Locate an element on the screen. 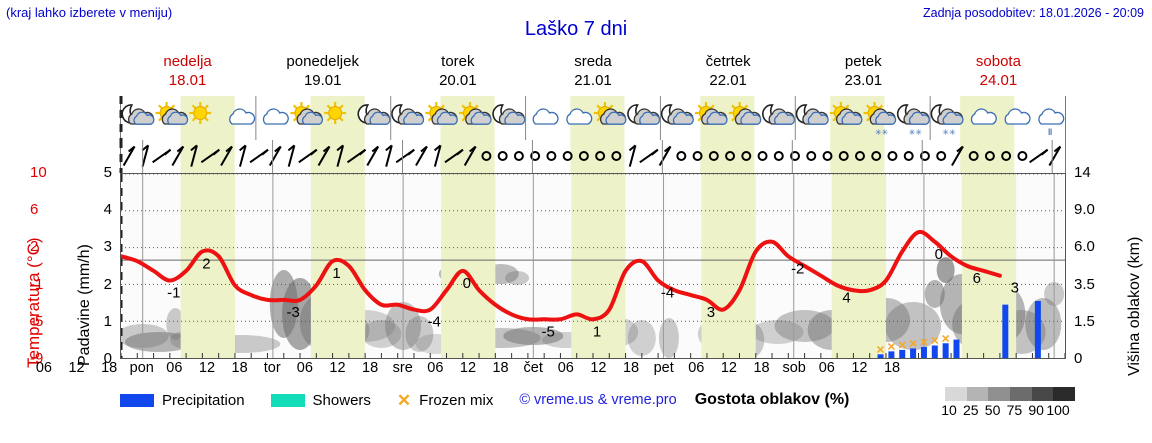 The height and width of the screenshot is (443, 1152). cloud-axis-tick: 3.5 is located at coordinates (1084, 284).